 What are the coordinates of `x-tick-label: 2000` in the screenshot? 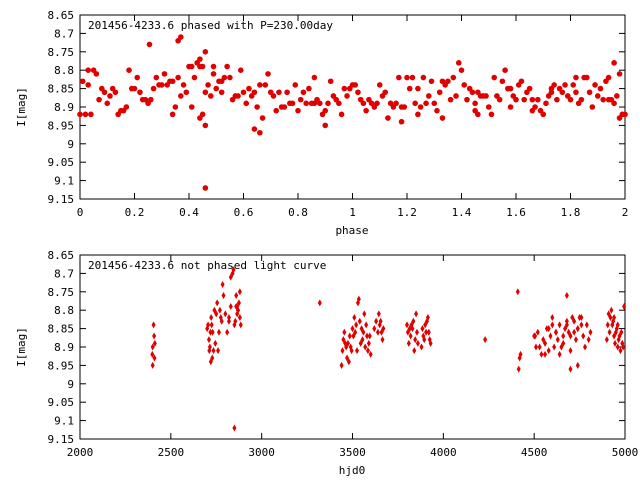 It's located at (80, 452).